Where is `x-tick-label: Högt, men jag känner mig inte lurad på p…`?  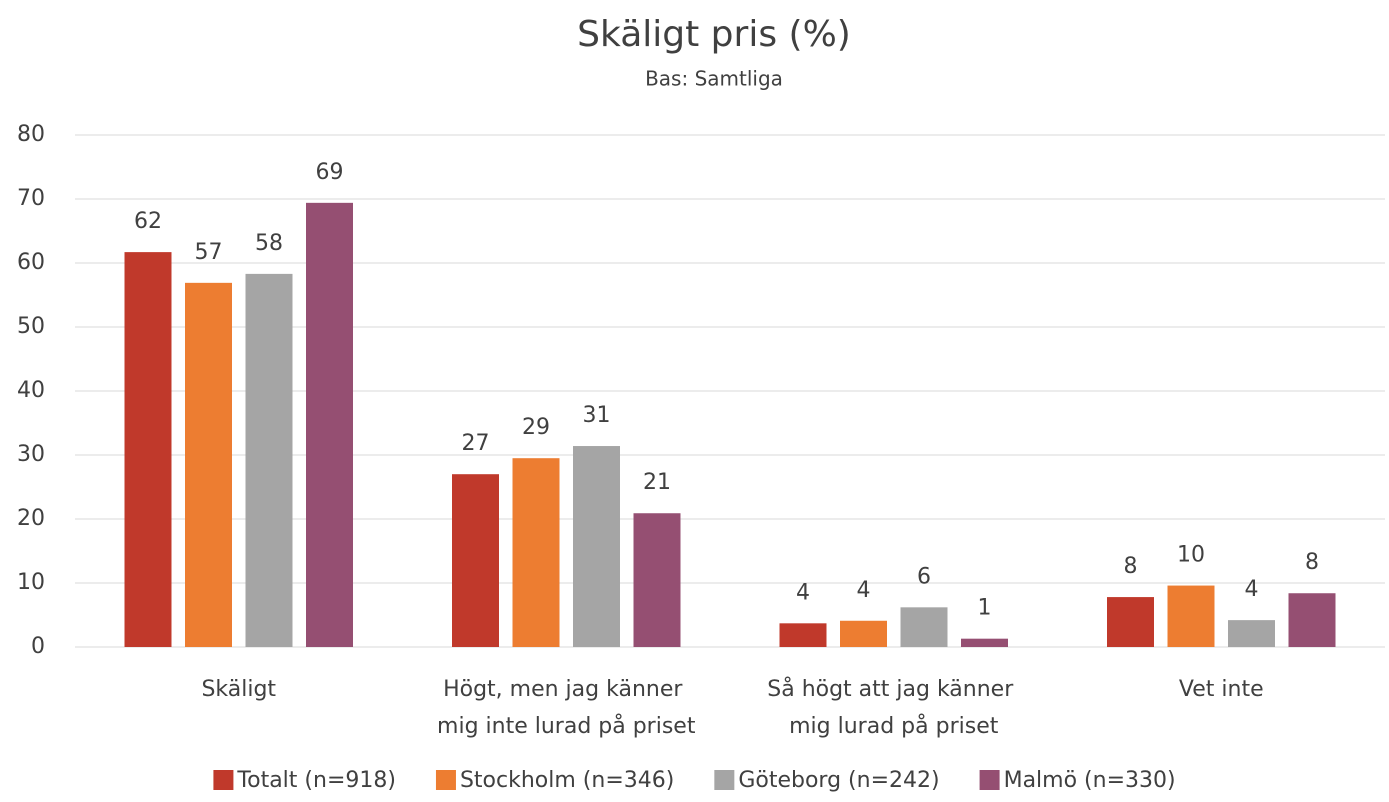 x-tick-label: Högt, men jag känner mig inte lurad på p… is located at coordinates (566, 708).